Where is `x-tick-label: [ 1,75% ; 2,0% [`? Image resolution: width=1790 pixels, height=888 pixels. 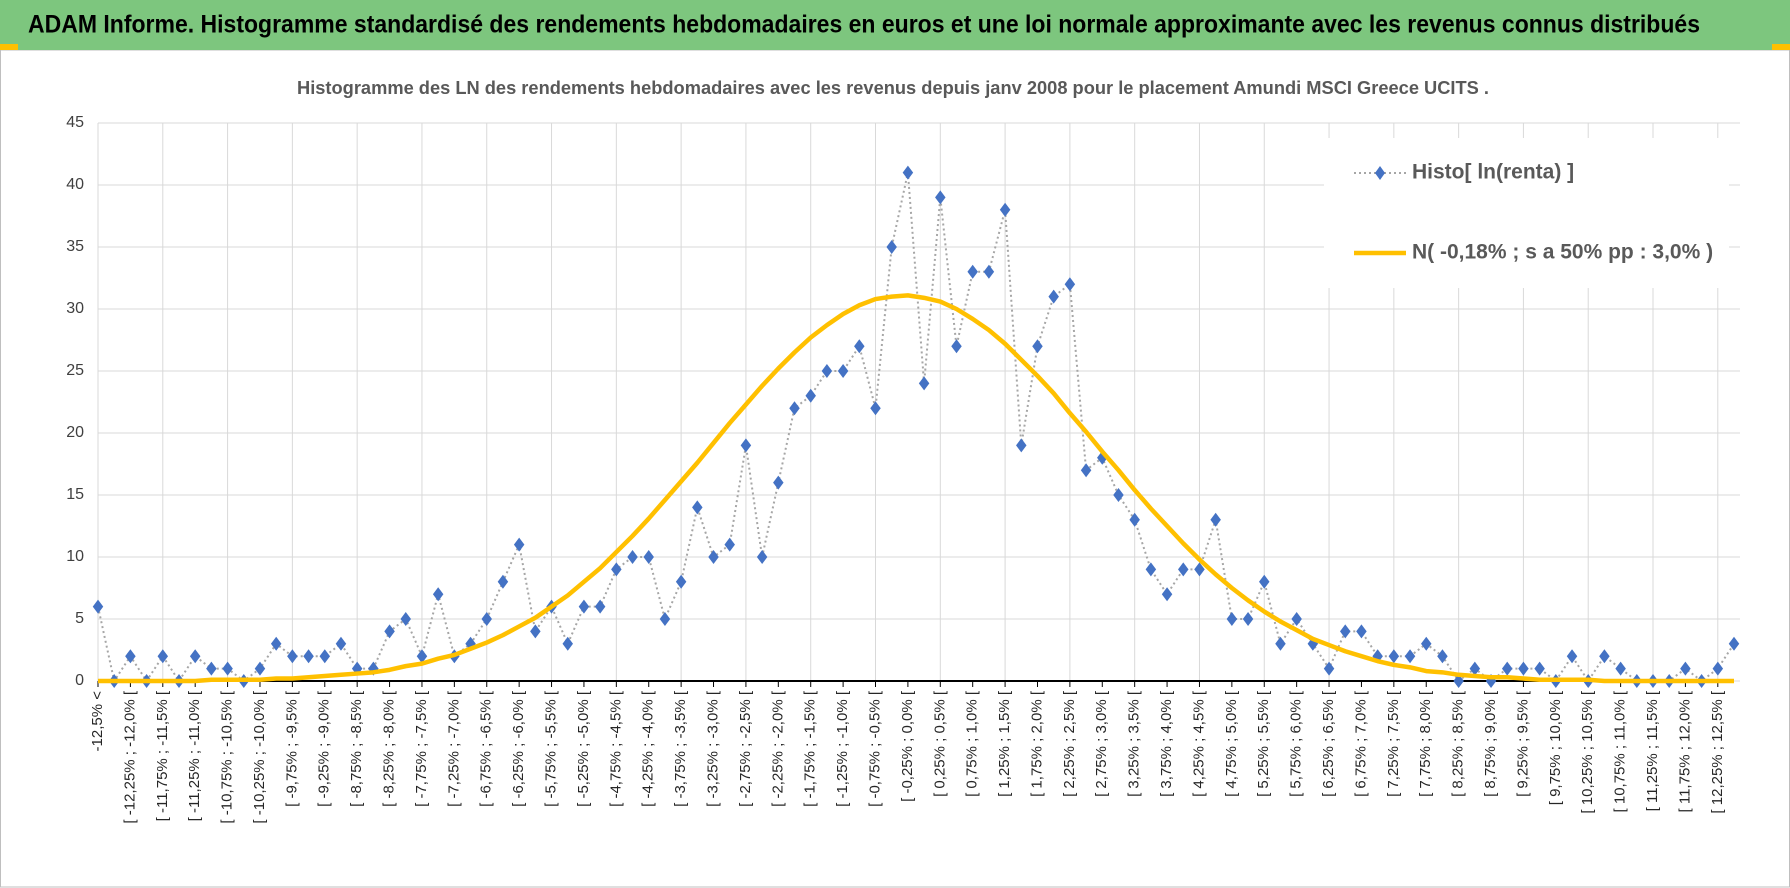
x-tick-label: [ 1,75% ; 2,0% [ is located at coordinates (1036, 743).